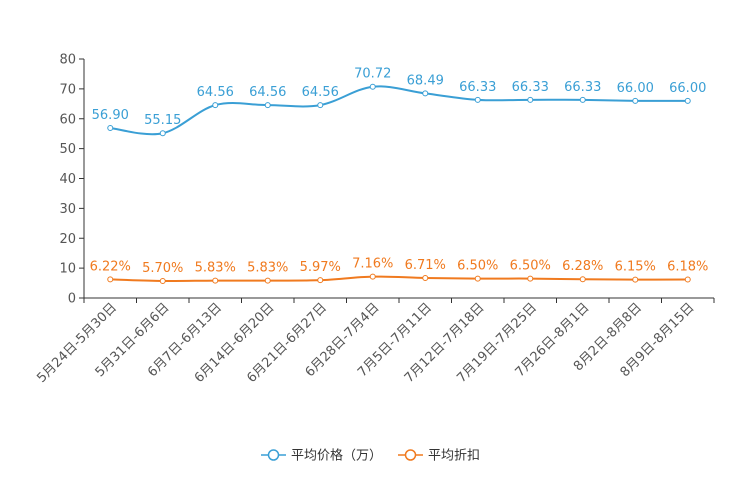 The width and height of the screenshot is (744, 496). What do you see at coordinates (67, 119) in the screenshot?
I see `y-tick-label: 60` at bounding box center [67, 119].